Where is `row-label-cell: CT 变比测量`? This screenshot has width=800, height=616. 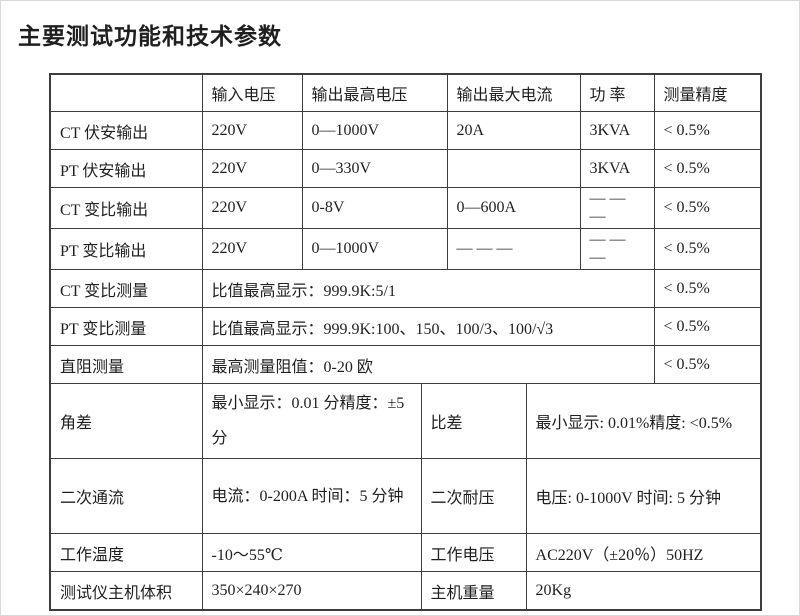 row-label-cell: CT 变比测量 is located at coordinates (126, 288).